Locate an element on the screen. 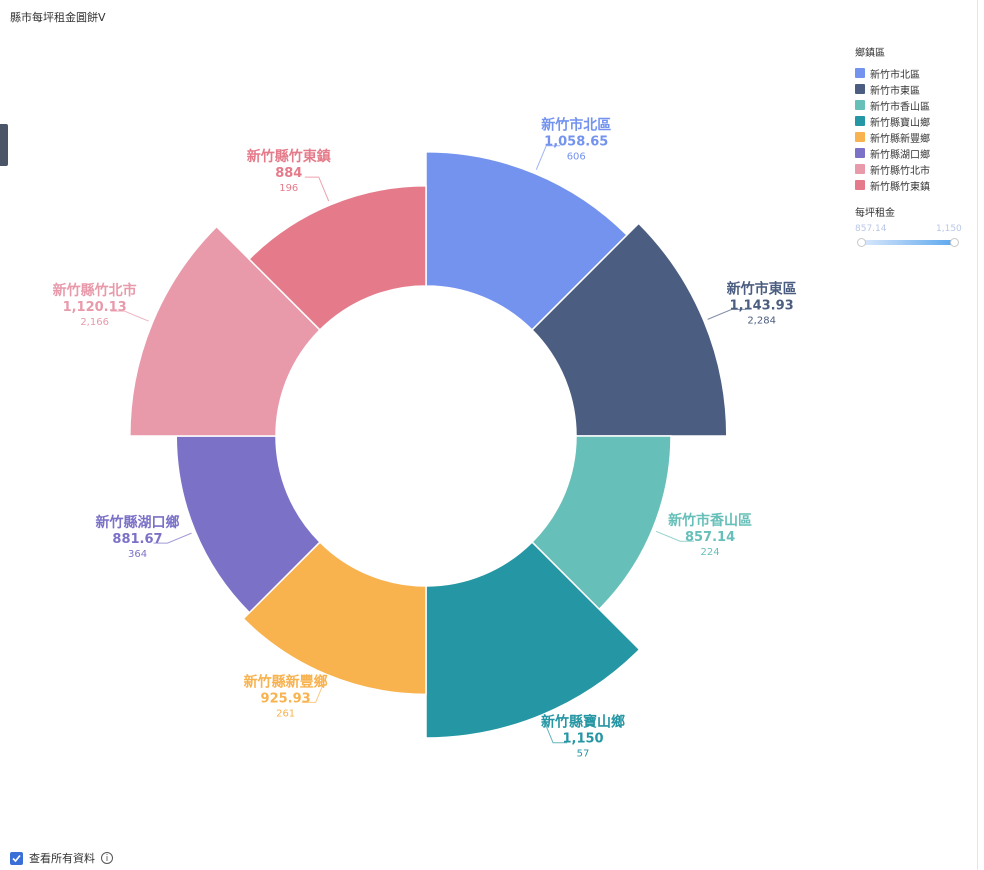 The image size is (984, 870). legend-label: 新竹縣湖口鄉 is located at coordinates (900, 155).